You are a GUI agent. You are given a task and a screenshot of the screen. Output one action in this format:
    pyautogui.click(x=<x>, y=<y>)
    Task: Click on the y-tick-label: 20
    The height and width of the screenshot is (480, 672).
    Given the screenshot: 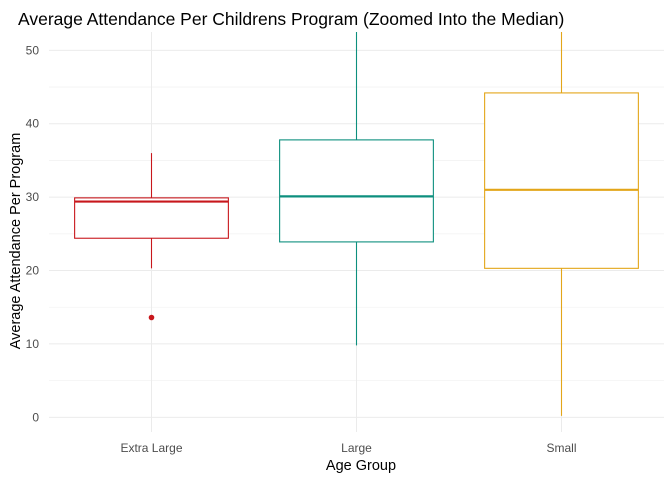 What is the action you would take?
    pyautogui.click(x=33, y=271)
    